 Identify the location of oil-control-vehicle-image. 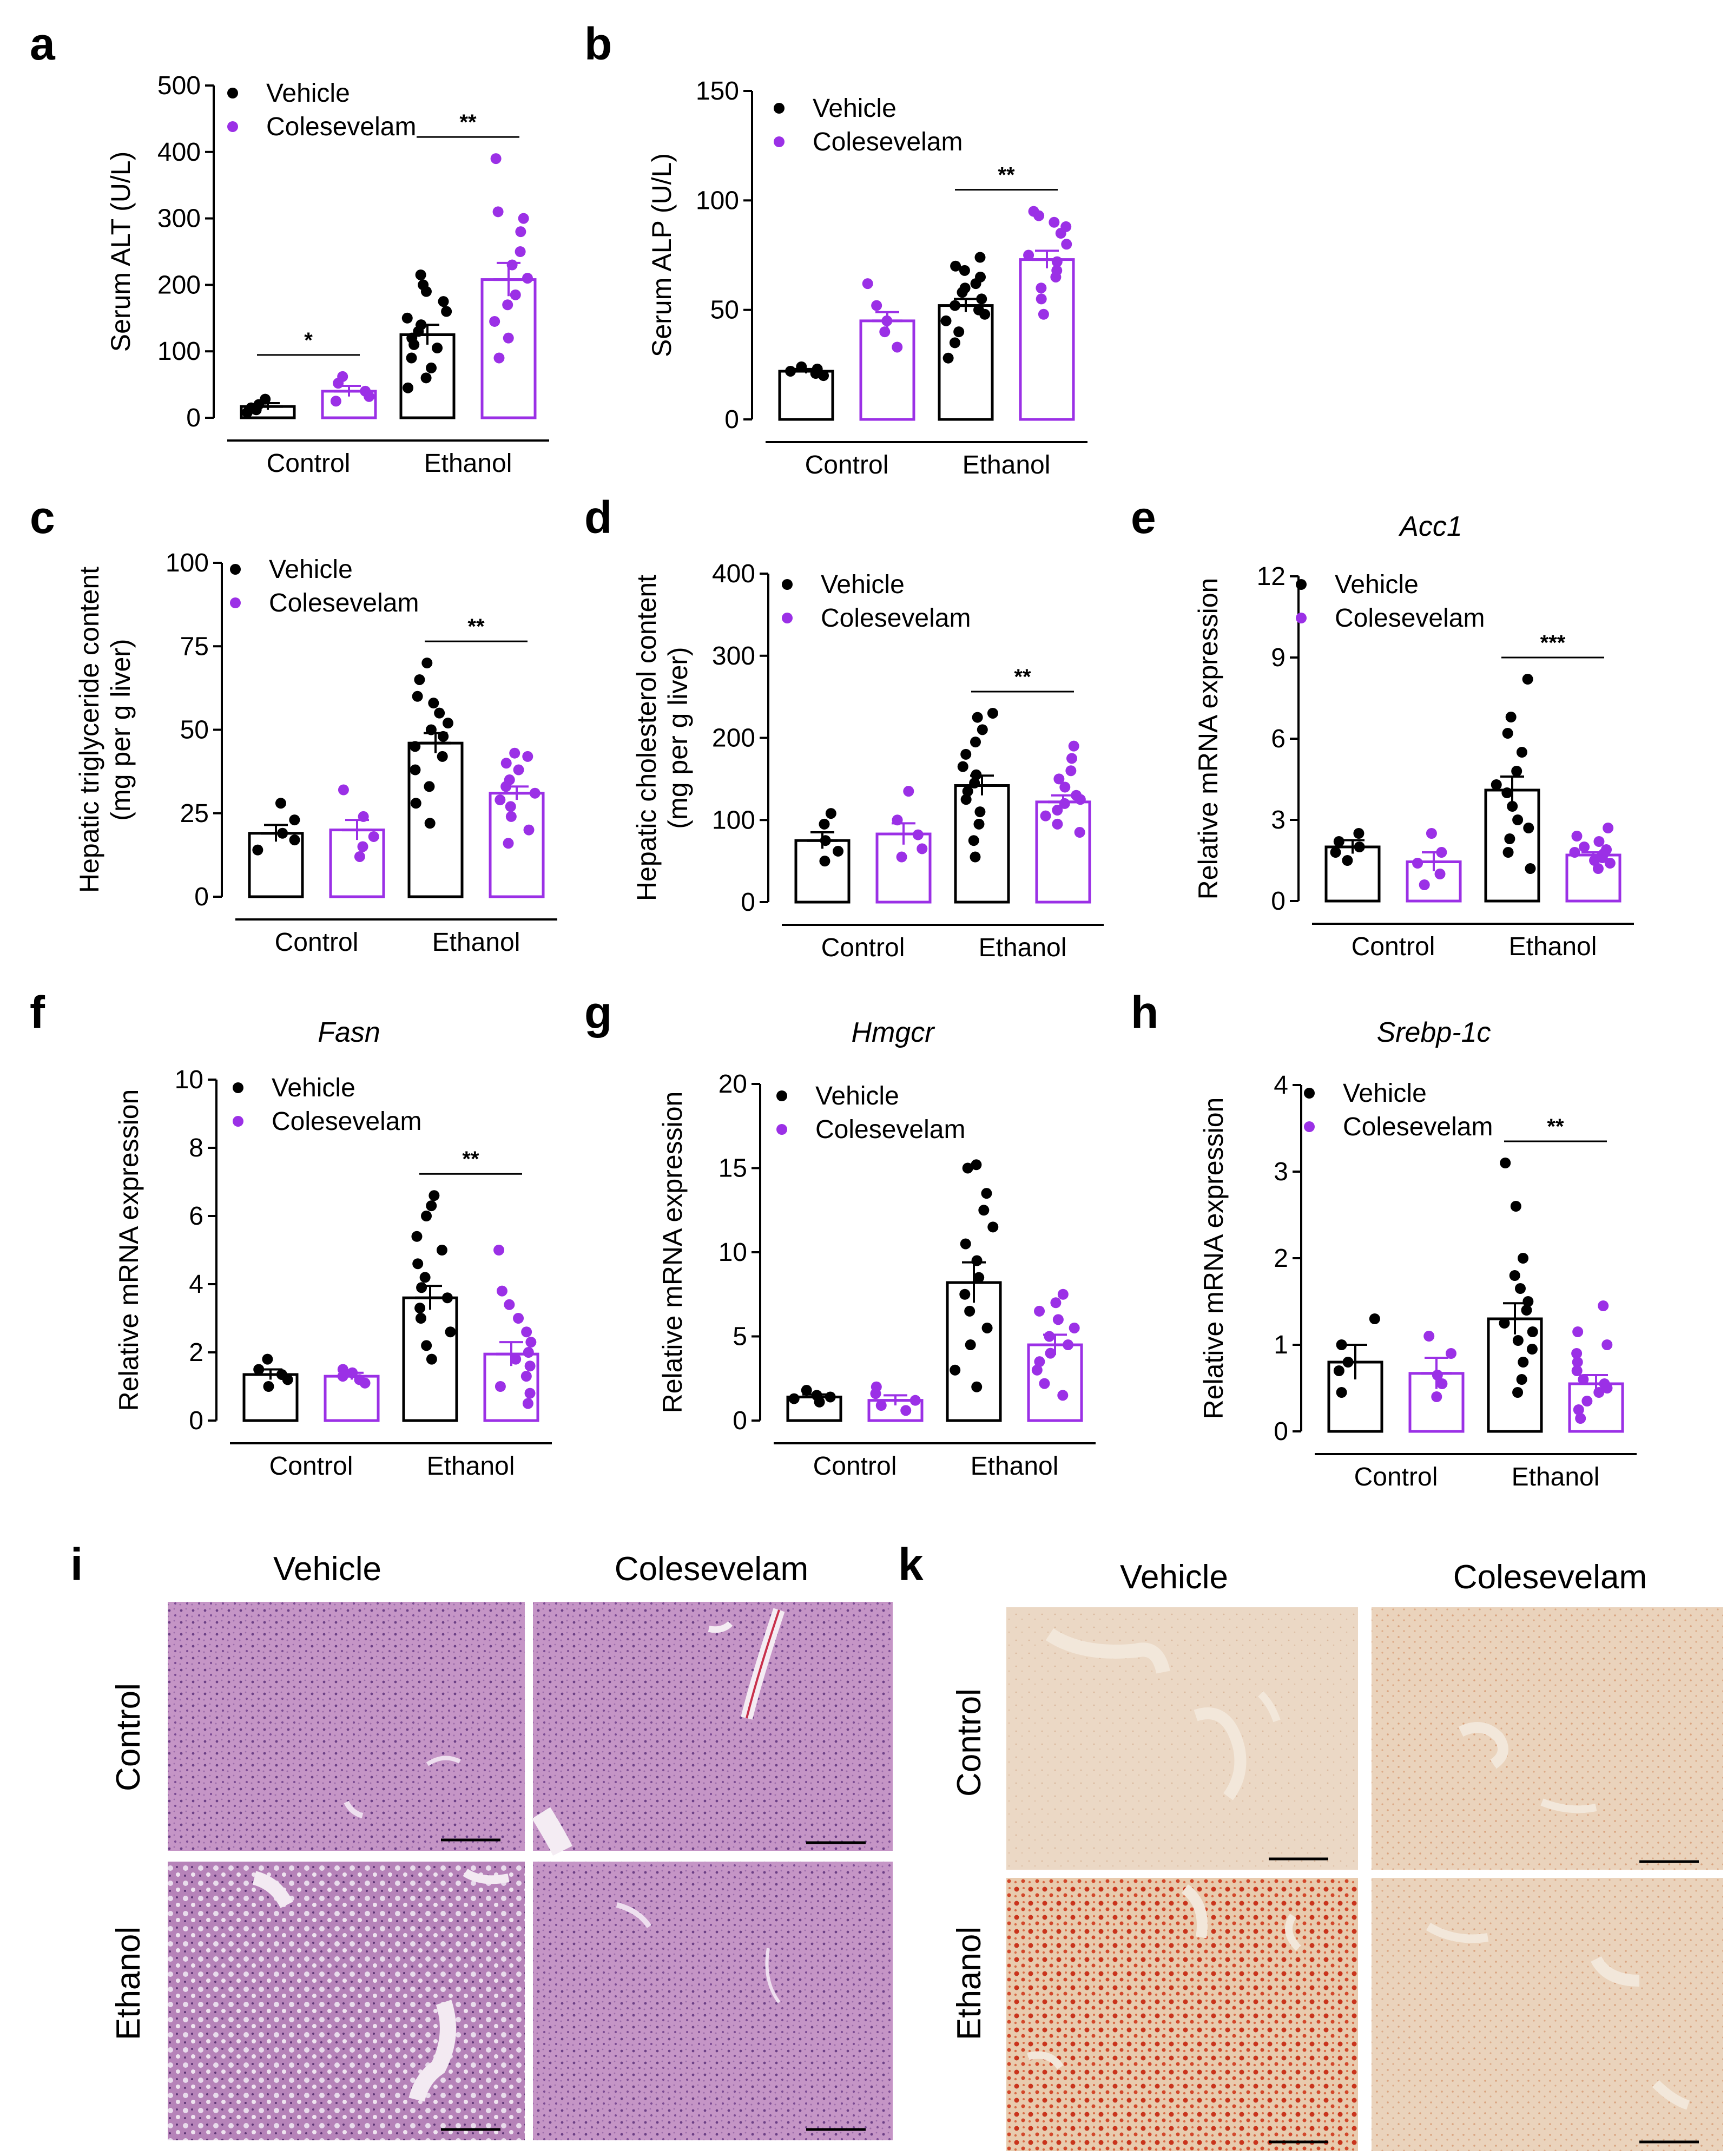
(1182, 1738).